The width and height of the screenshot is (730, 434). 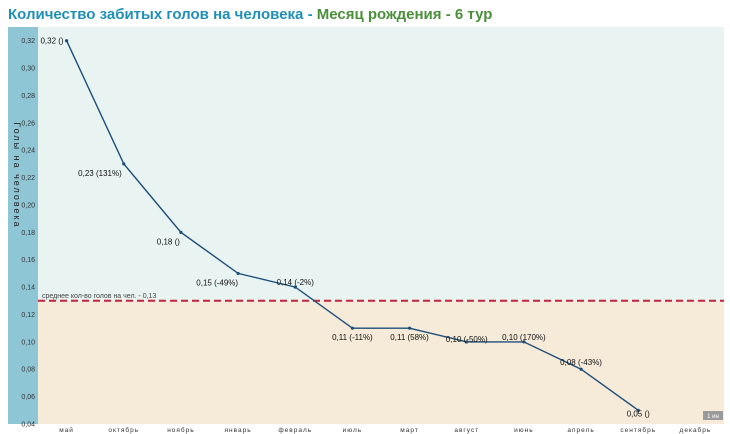 I want to click on badge, so click(x=713, y=415).